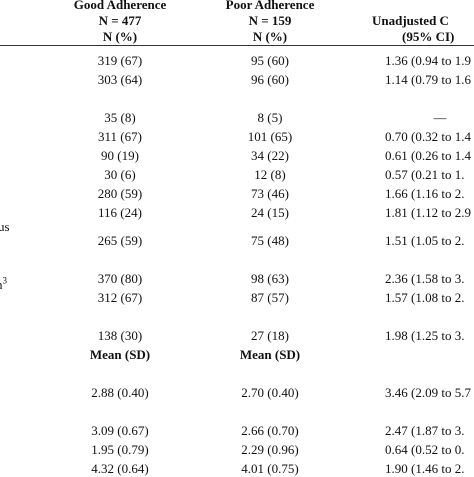 The image size is (474, 477). Describe the element at coordinates (270, 6) in the screenshot. I see `header: Poor Adherence` at that location.